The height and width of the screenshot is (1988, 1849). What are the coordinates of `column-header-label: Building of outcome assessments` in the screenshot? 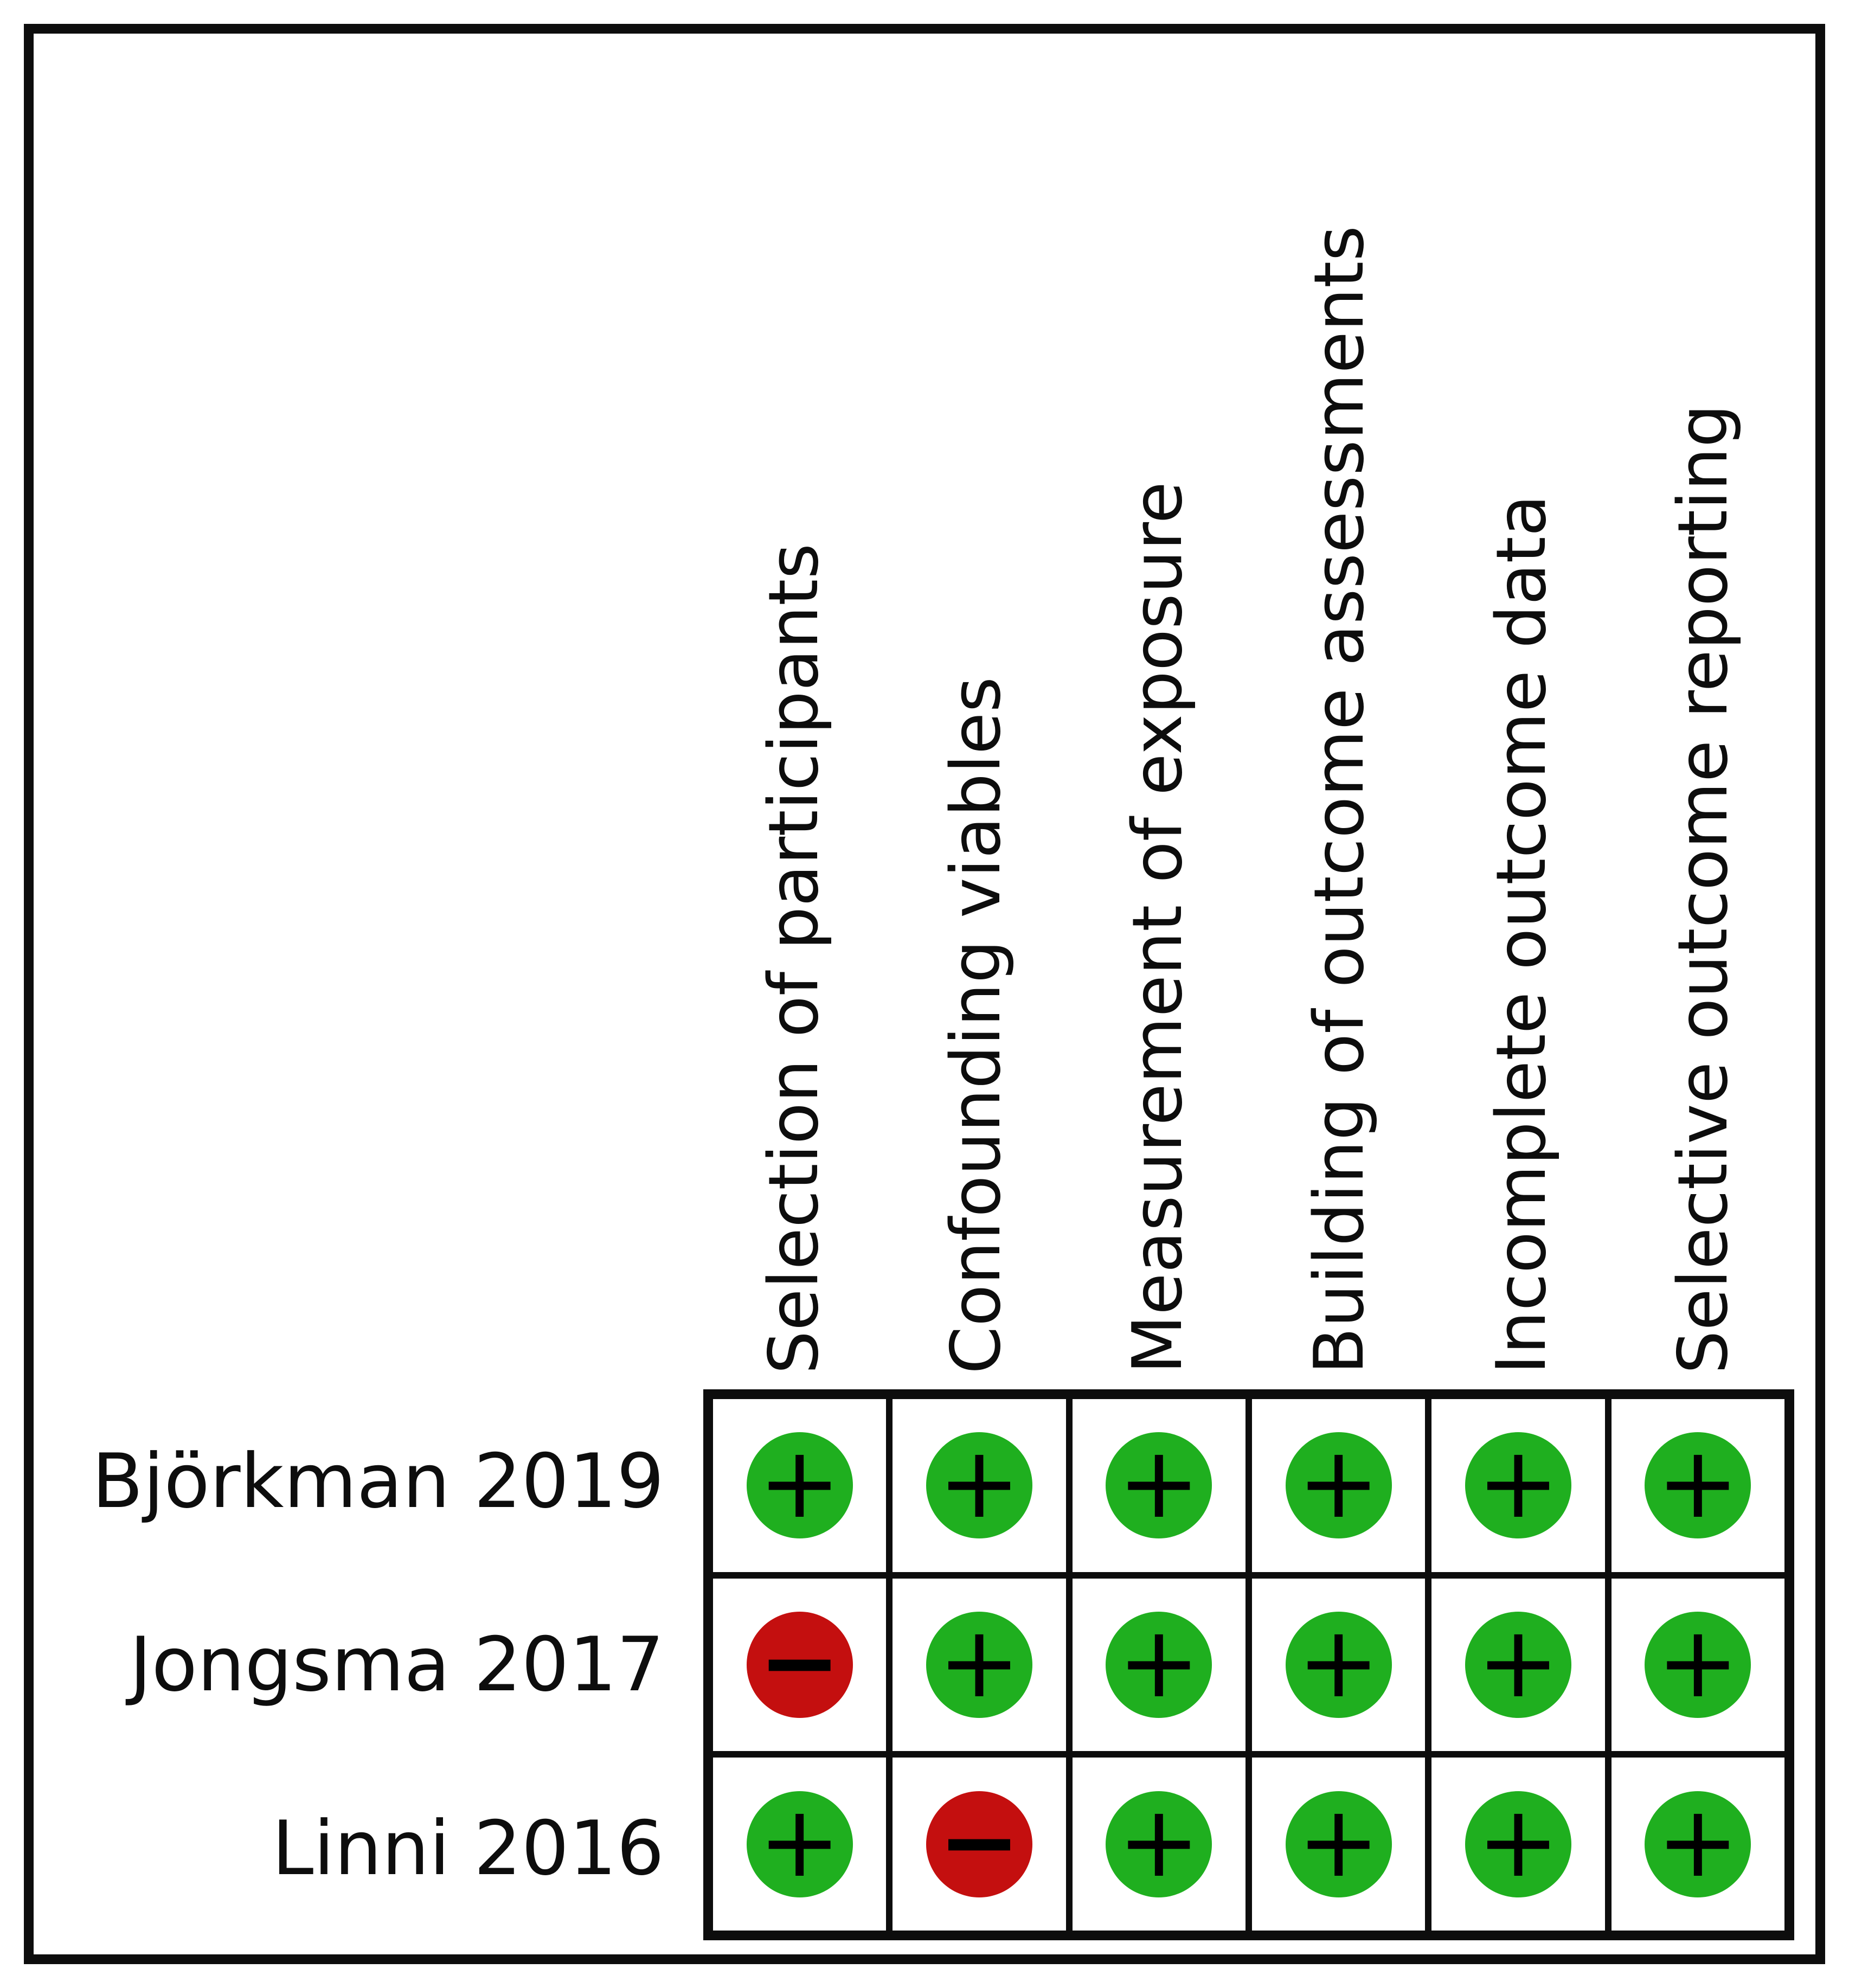 It's located at (1339, 800).